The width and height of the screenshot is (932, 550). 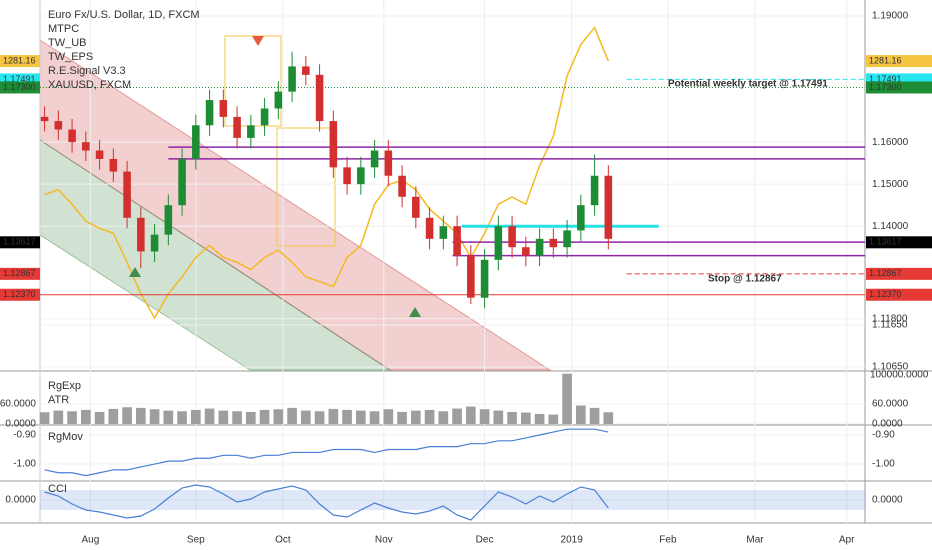 What do you see at coordinates (668, 540) in the screenshot?
I see `x-tick-label: Feb` at bounding box center [668, 540].